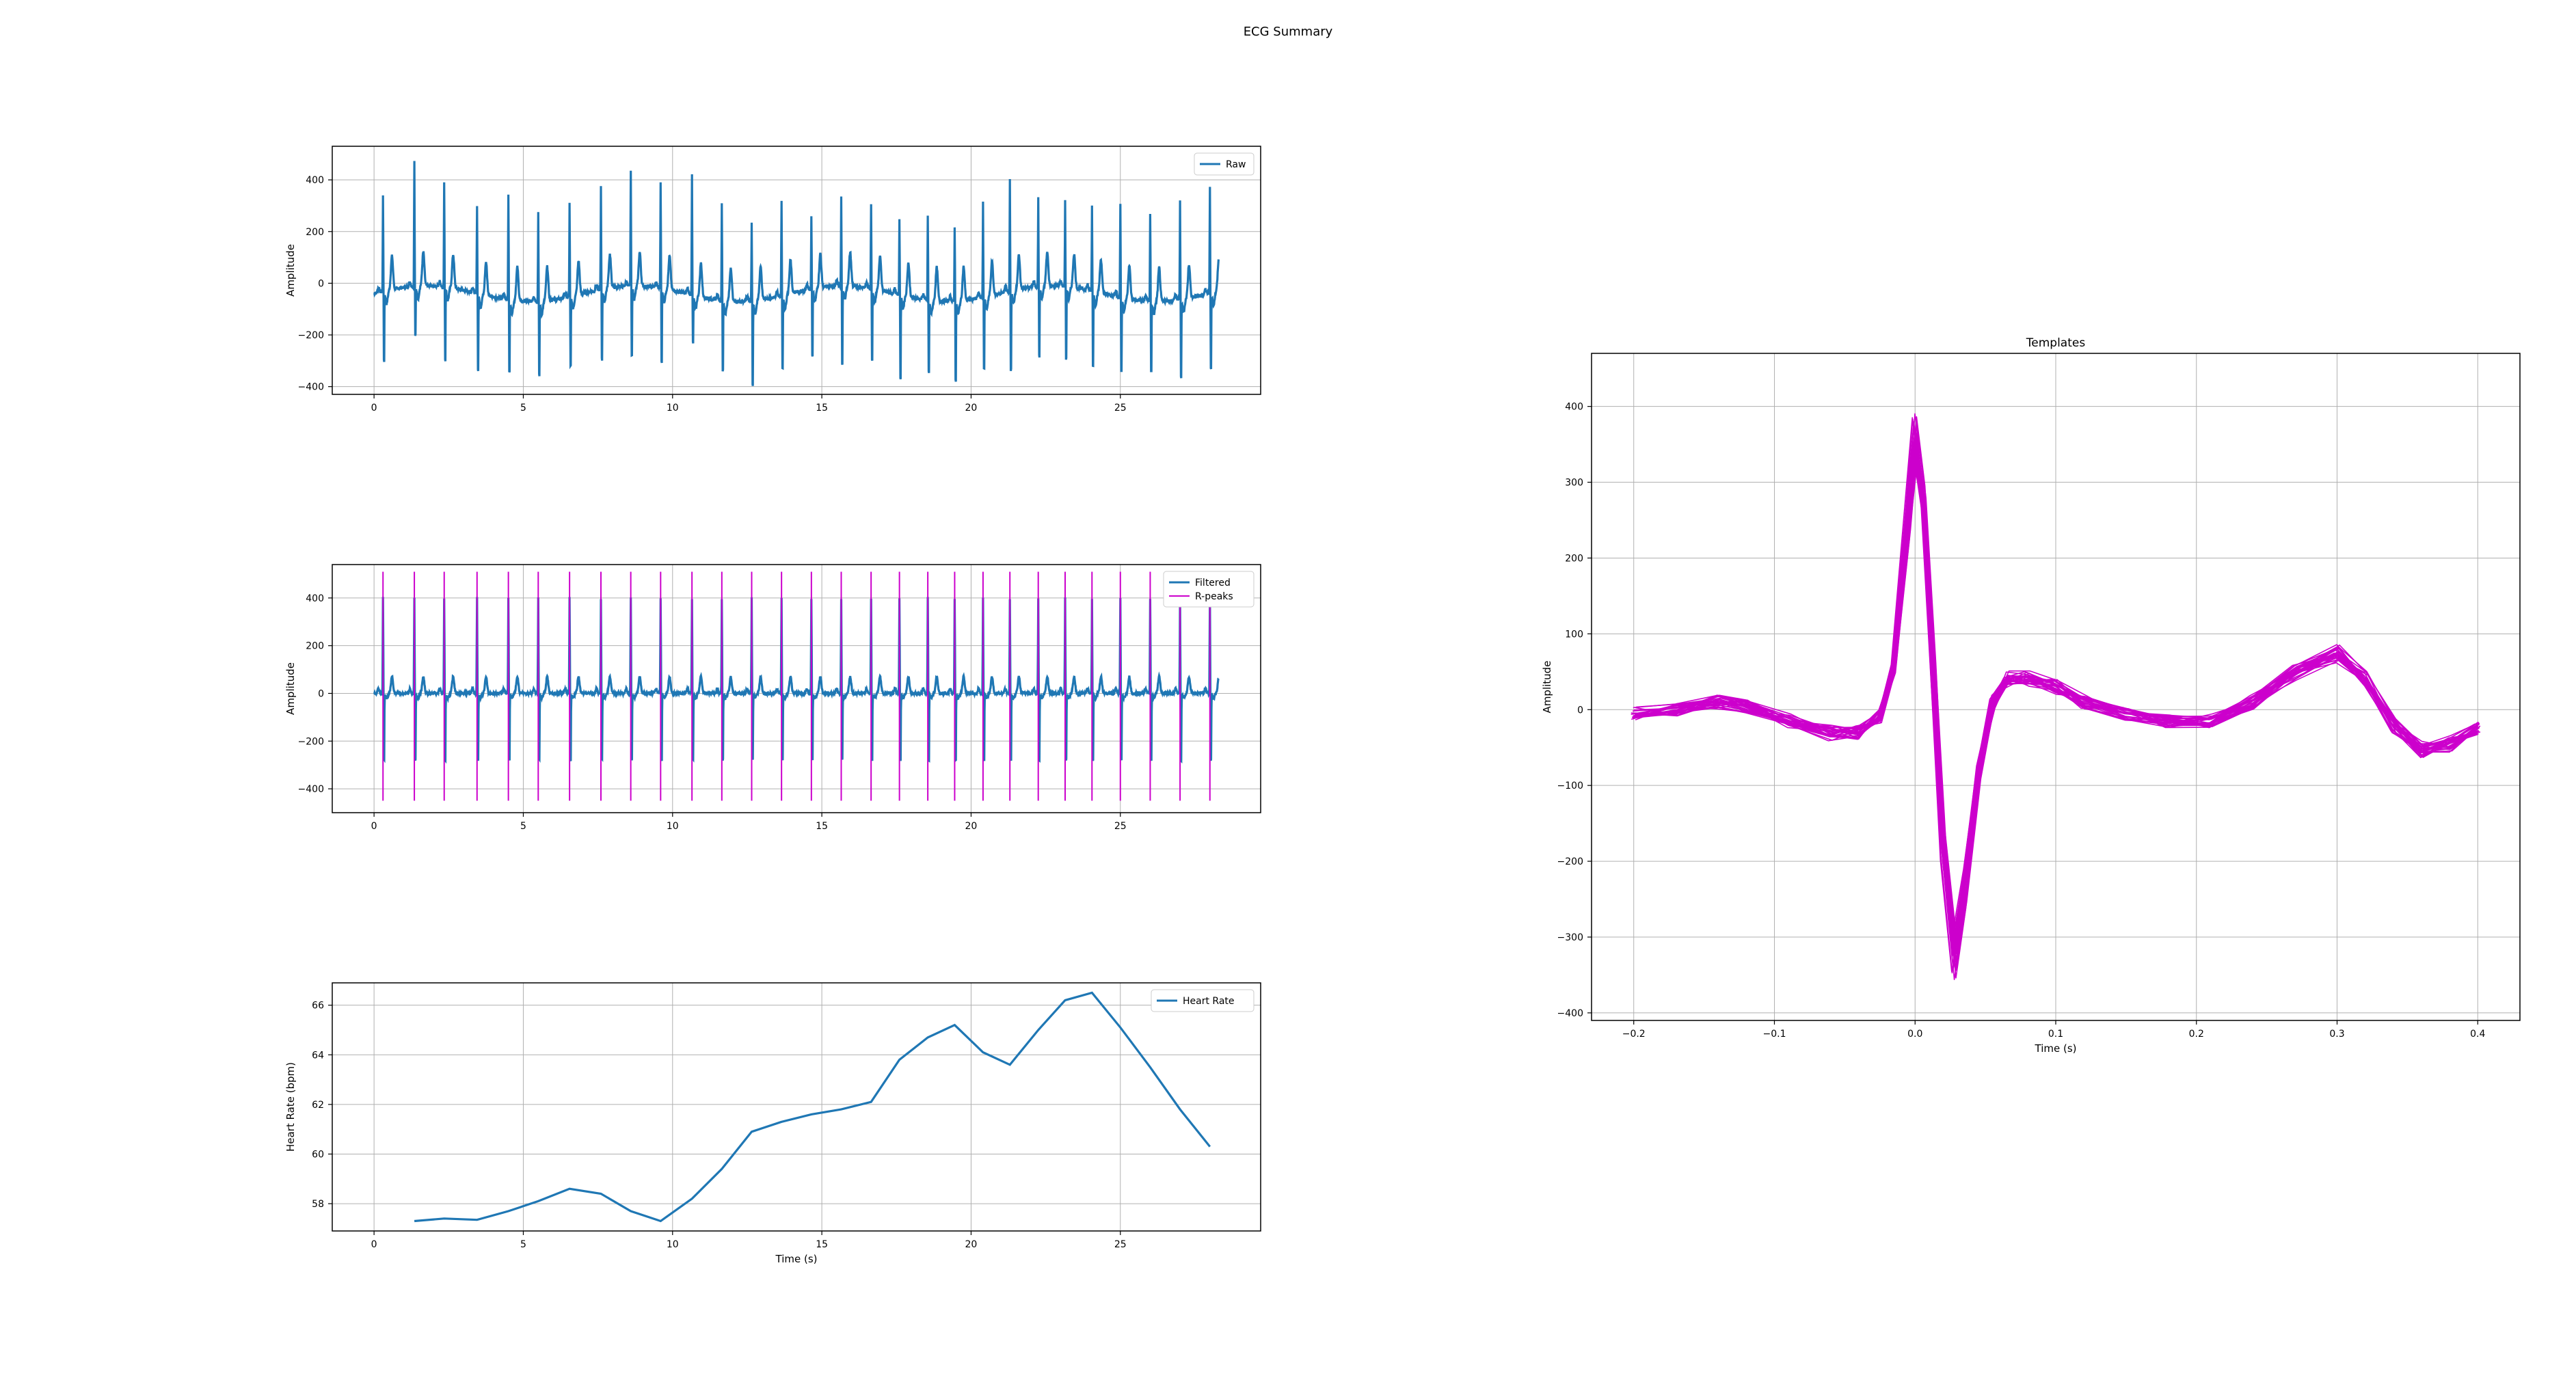  Describe the element at coordinates (1774, 1034) in the screenshot. I see `x-tick-label: −0.1` at that location.